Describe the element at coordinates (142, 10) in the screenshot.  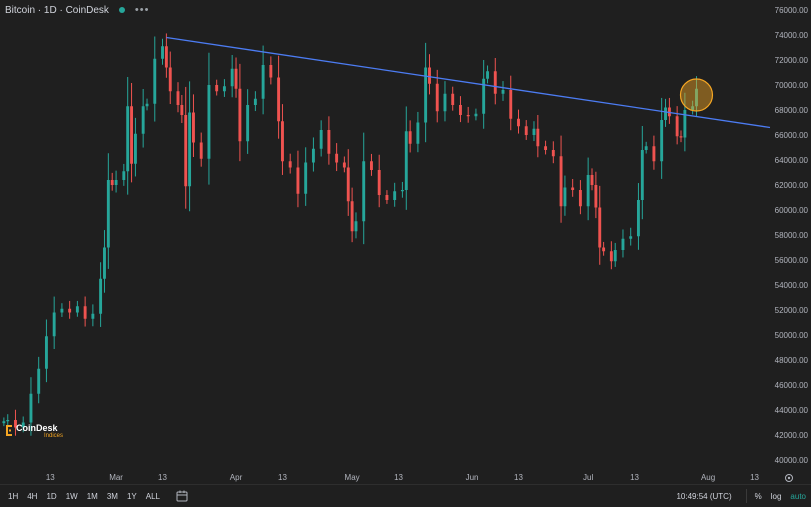
I see `more-dots-icon: •••` at that location.